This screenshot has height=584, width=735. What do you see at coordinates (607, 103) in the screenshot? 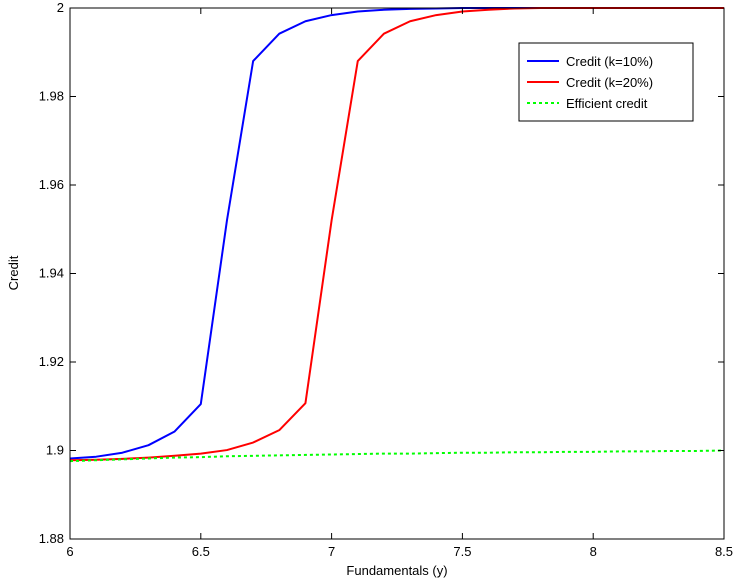
I see `legend-entry-3: Efficient credit` at bounding box center [607, 103].